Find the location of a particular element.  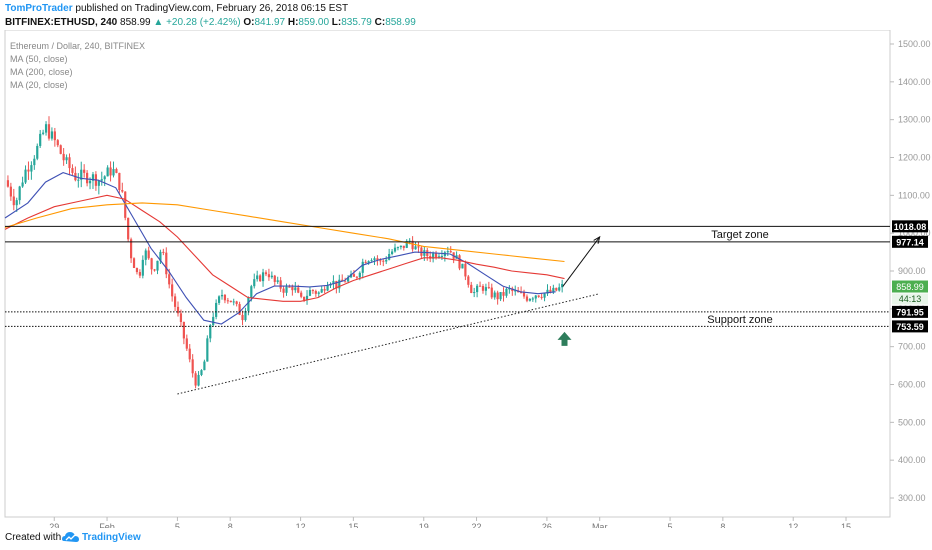

tradingview-brand: TradingView is located at coordinates (111, 537).